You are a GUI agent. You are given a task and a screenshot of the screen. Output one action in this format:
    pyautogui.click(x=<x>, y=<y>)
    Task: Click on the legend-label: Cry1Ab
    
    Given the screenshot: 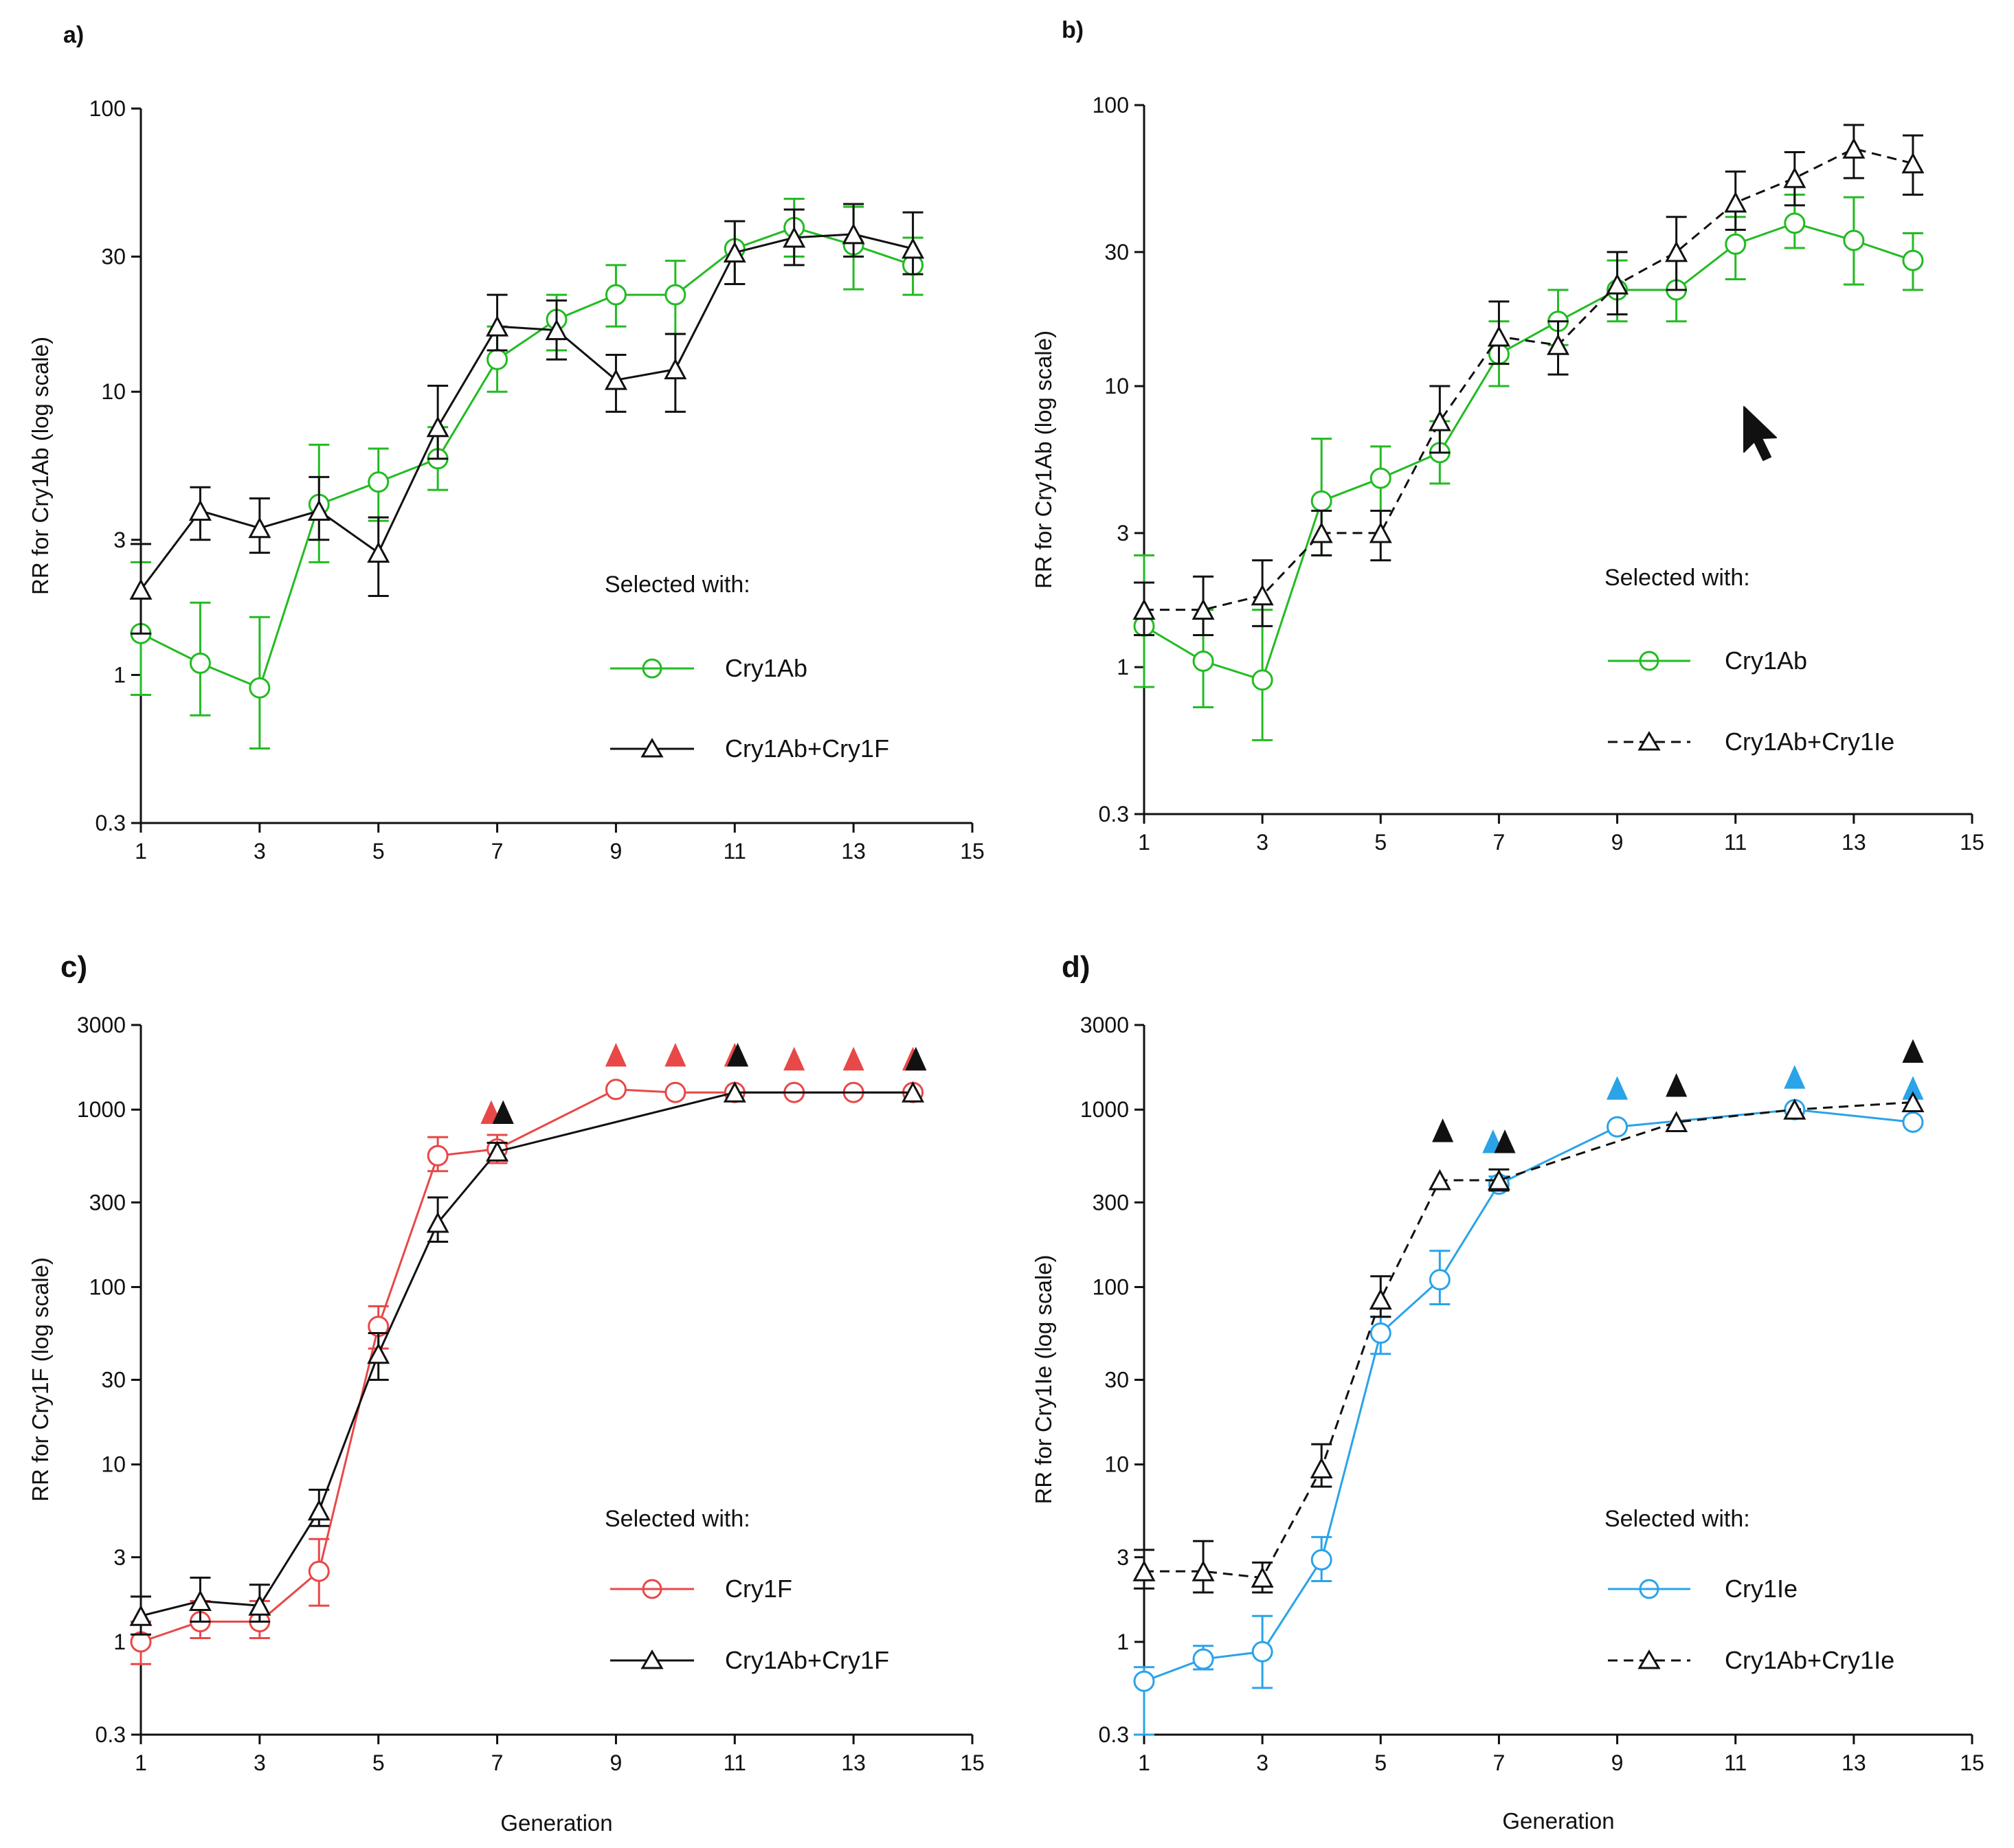 What is the action you would take?
    pyautogui.click(x=766, y=668)
    